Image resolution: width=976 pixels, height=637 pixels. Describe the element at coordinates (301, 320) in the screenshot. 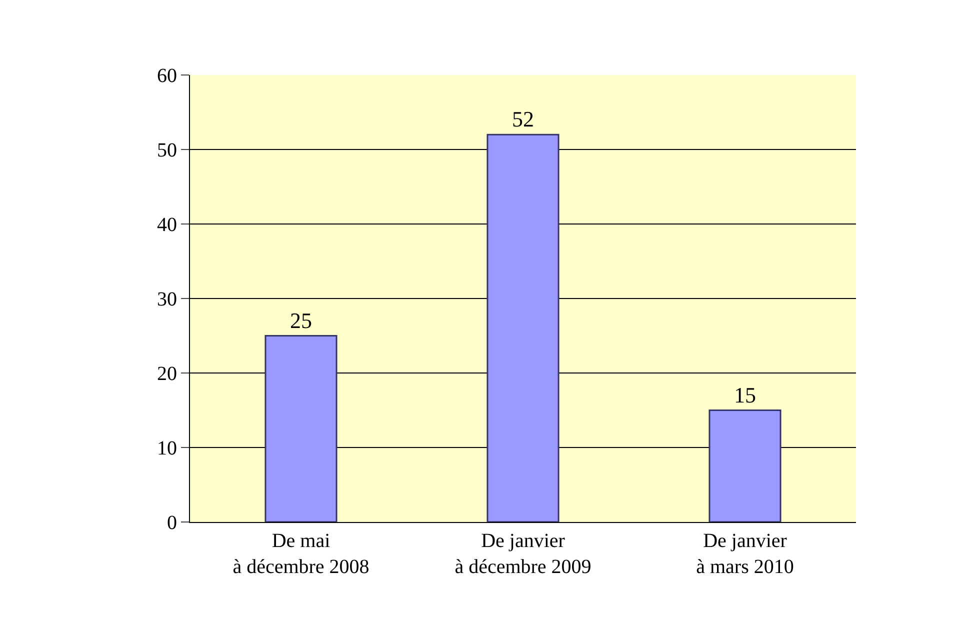

I see `data-label: 25` at that location.